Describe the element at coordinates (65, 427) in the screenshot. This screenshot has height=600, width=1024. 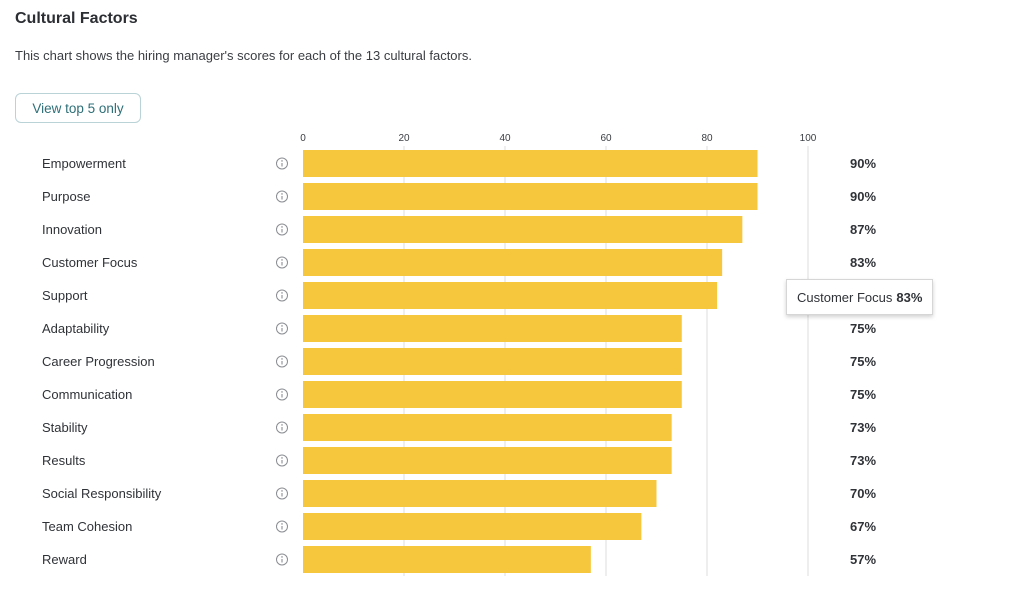
I see `category-label: Stability` at that location.